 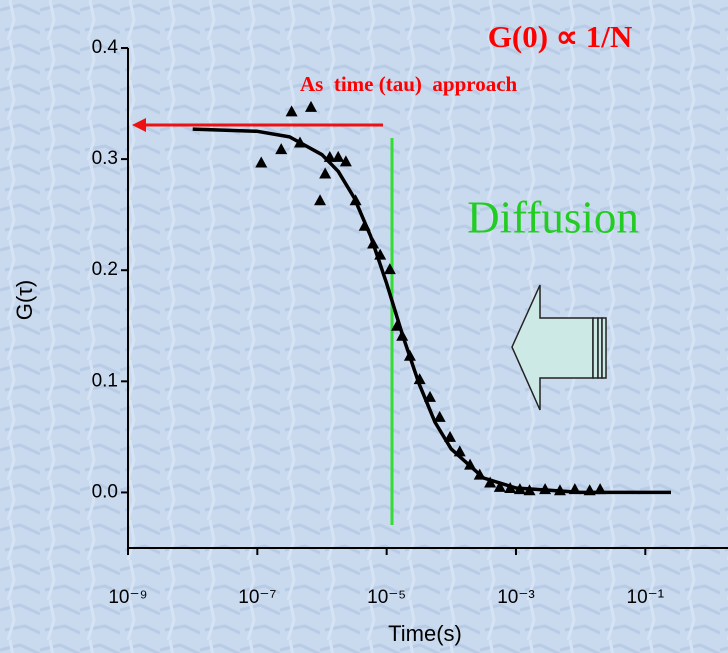 I want to click on x-tick-label: 10⁻³, so click(x=516, y=597).